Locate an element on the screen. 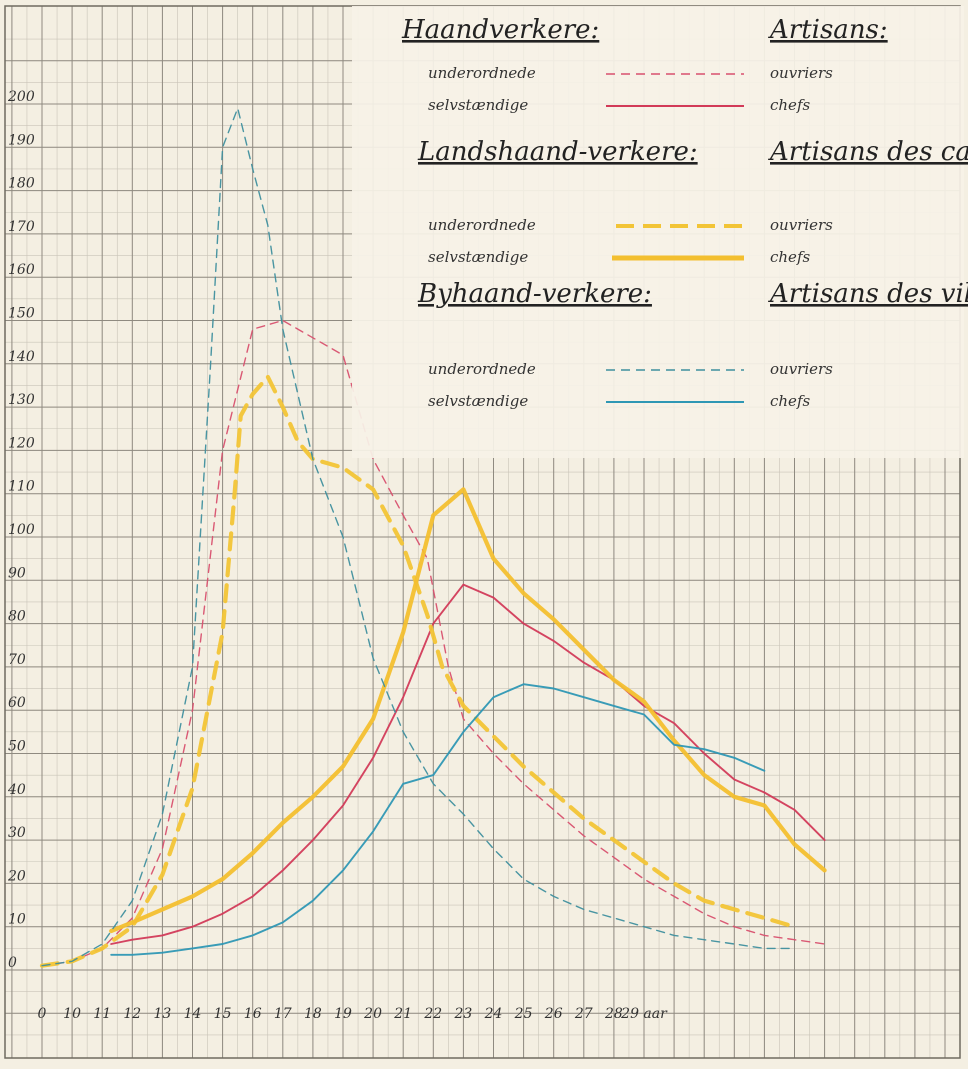 The width and height of the screenshot is (968, 1069). x-tick-label: 22 is located at coordinates (432, 1014).